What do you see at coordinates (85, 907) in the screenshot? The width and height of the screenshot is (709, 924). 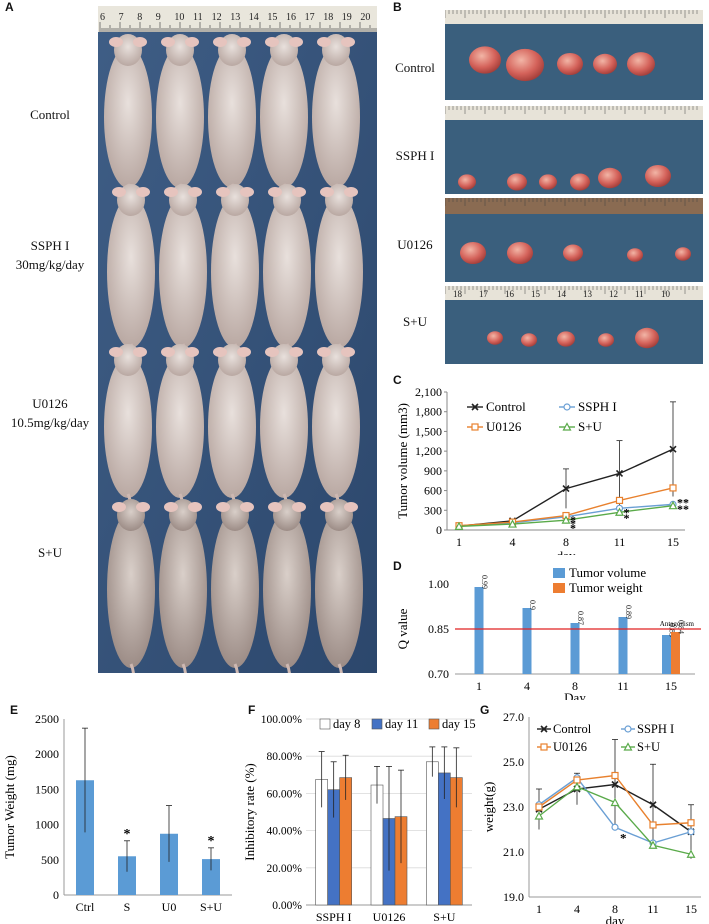 I see `x-tick-label: Ctrl` at bounding box center [85, 907].